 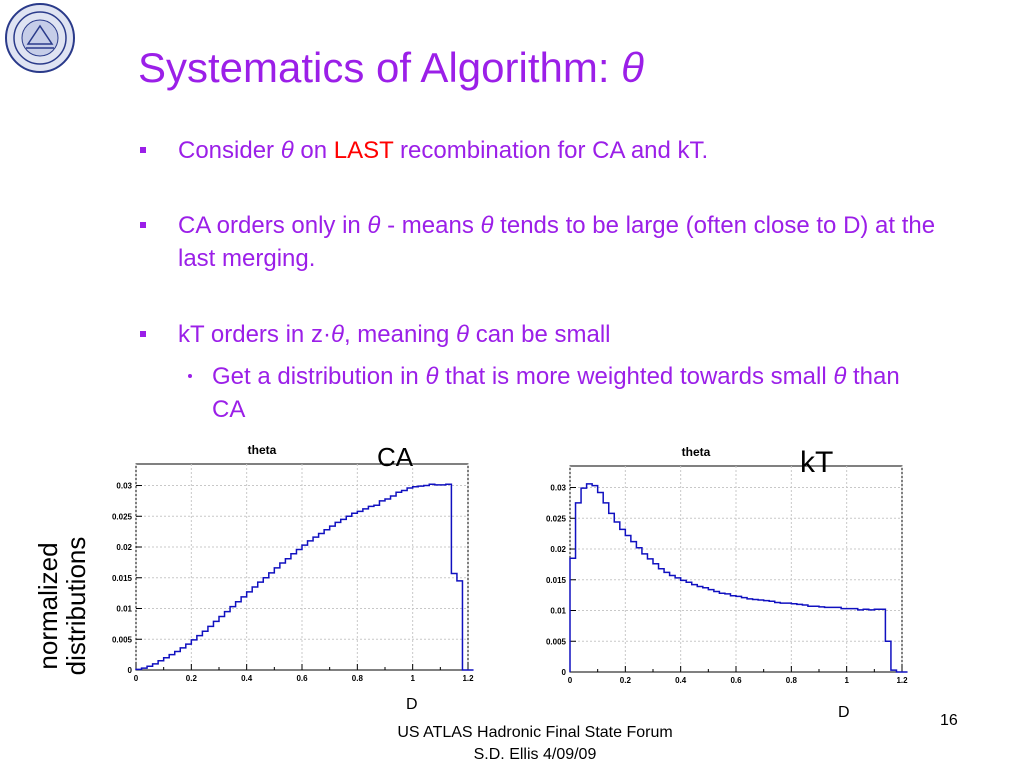 I want to click on kt-y-tick-label: 0.02, so click(x=558, y=549).